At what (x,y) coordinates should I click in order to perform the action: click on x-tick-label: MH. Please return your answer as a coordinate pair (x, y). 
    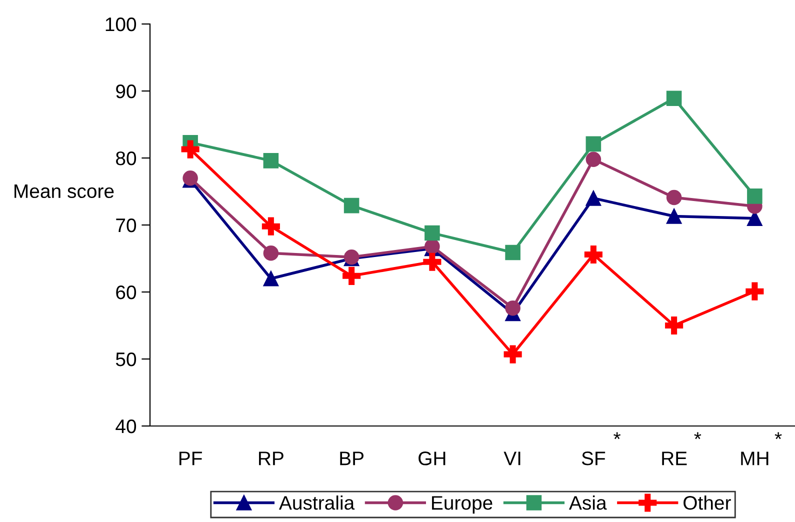
    Looking at the image, I should click on (754, 459).